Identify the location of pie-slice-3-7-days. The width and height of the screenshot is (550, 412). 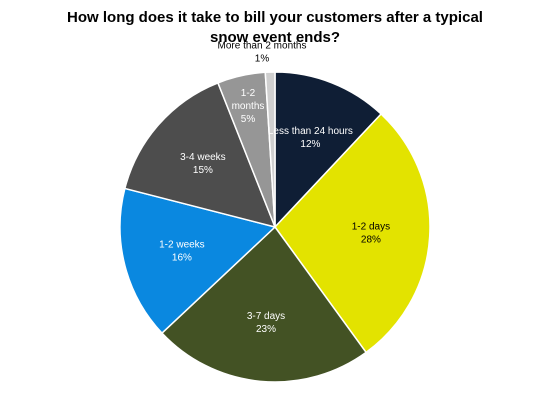
(264, 304).